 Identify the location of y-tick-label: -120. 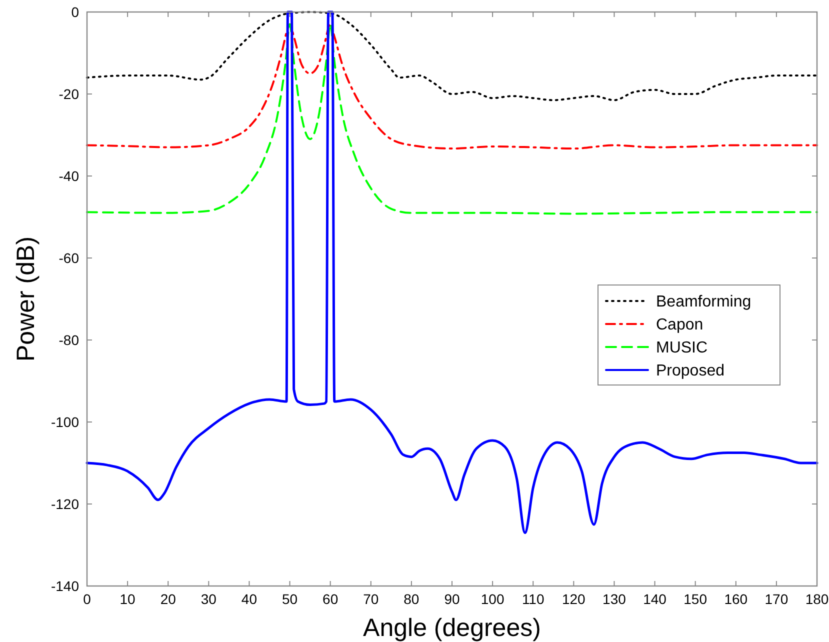
(65, 504).